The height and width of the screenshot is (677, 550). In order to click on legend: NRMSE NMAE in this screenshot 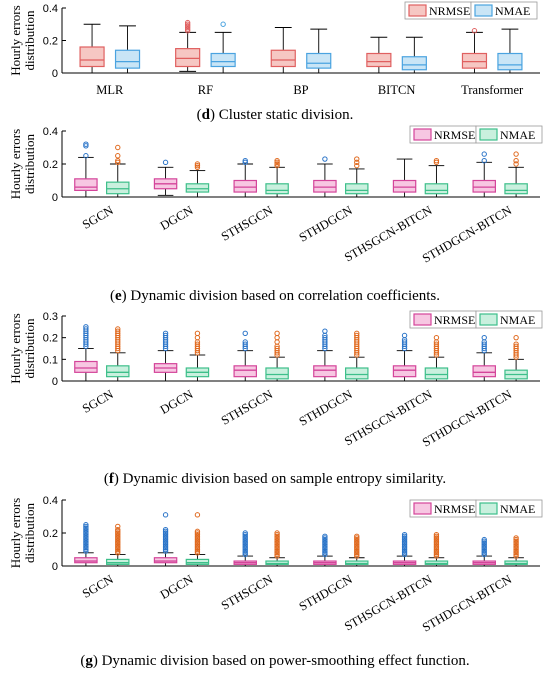, I will do `click(471, 10)`.